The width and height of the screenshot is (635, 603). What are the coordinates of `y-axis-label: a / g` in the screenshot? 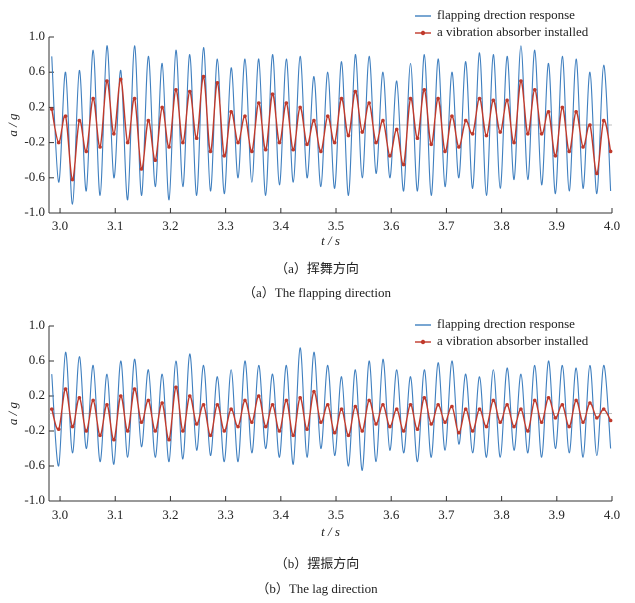 It's located at (12, 413).